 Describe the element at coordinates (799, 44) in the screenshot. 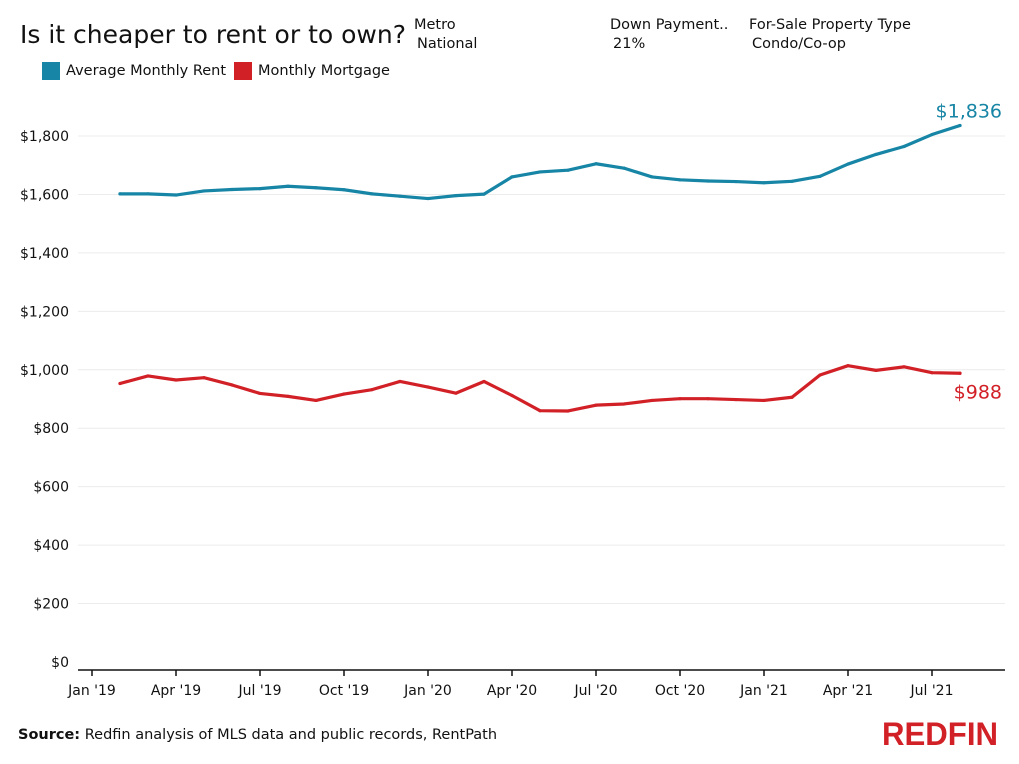

I see `filter-property-type-value: Condo/Co-op` at that location.